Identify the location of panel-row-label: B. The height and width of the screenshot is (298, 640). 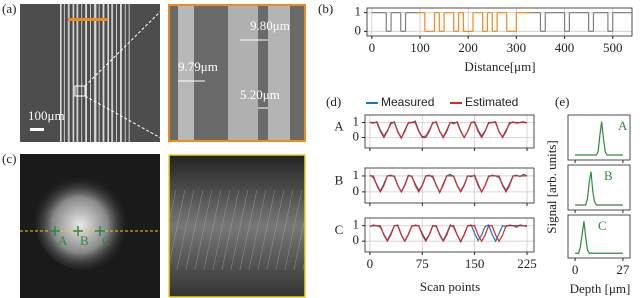
(339, 179).